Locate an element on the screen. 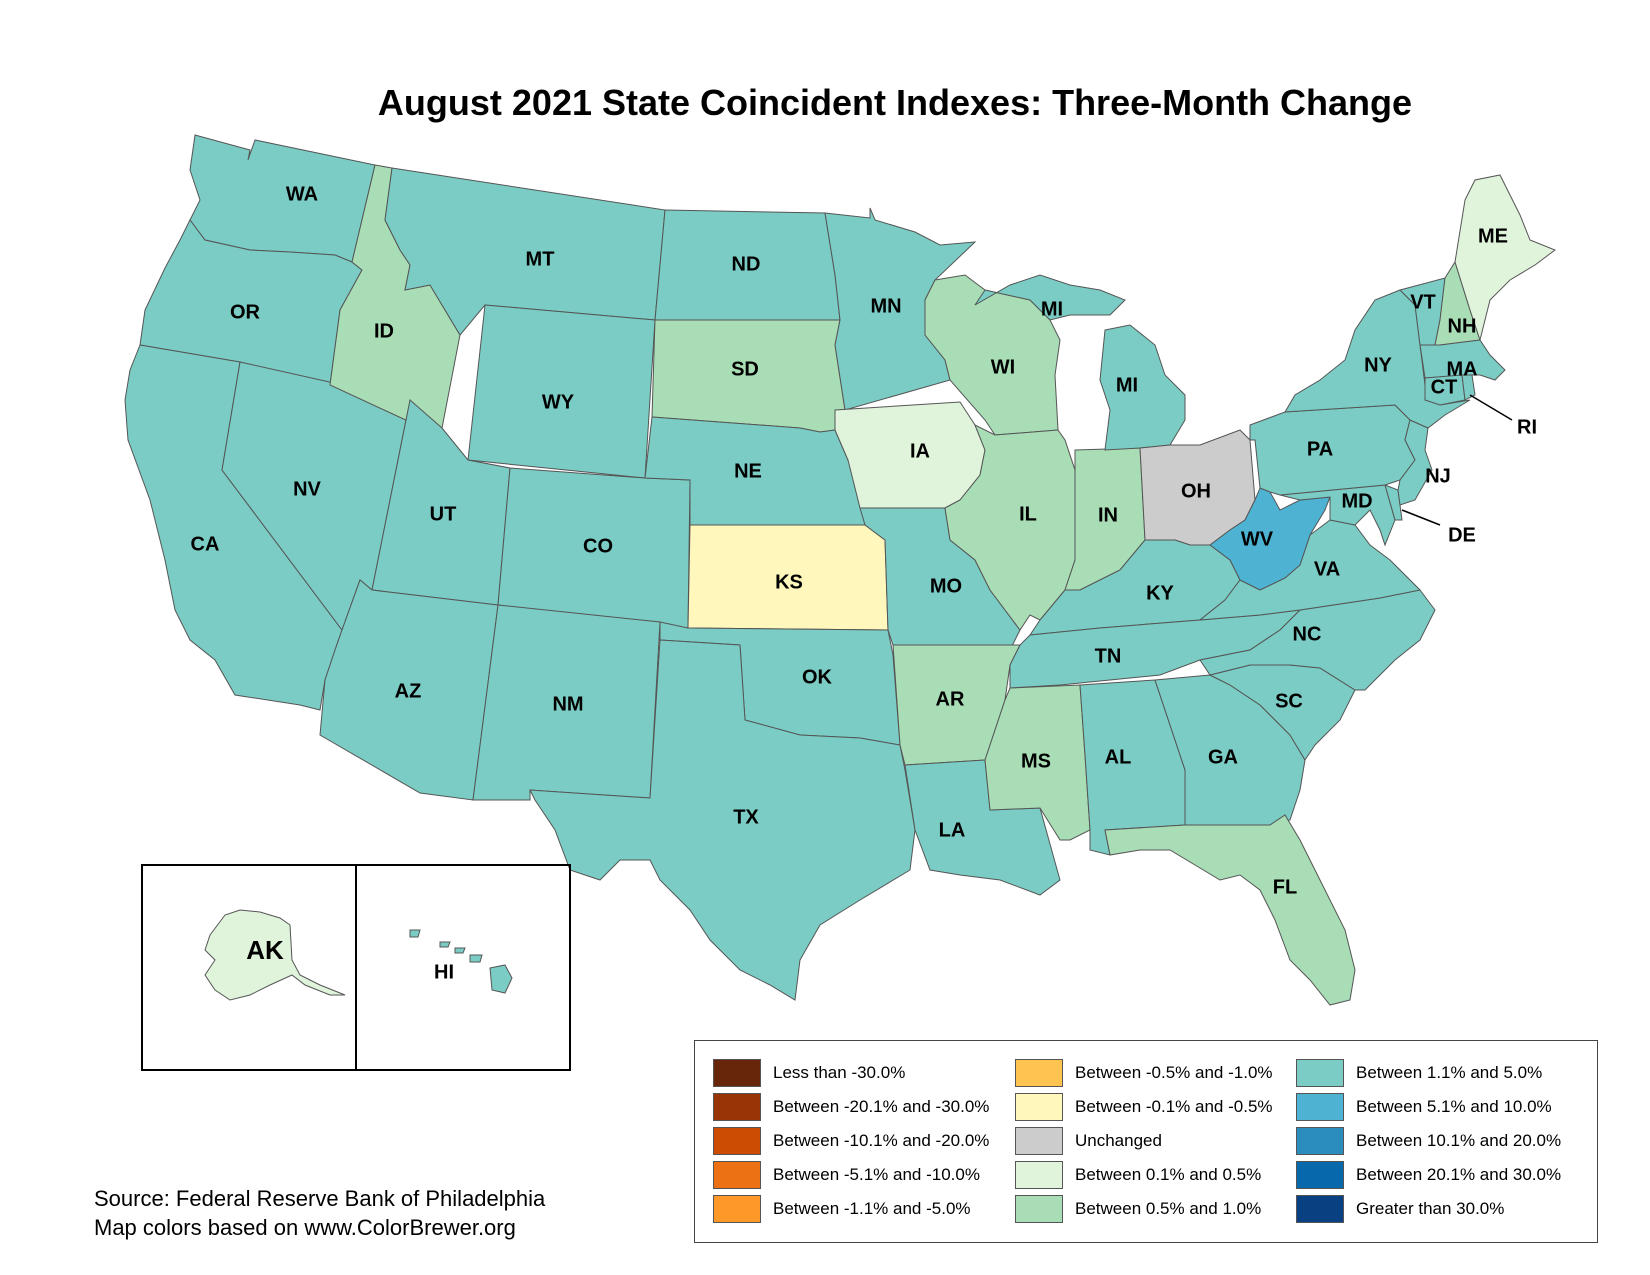 The height and width of the screenshot is (1275, 1650). state-mi-upper is located at coordinates (1050, 297).